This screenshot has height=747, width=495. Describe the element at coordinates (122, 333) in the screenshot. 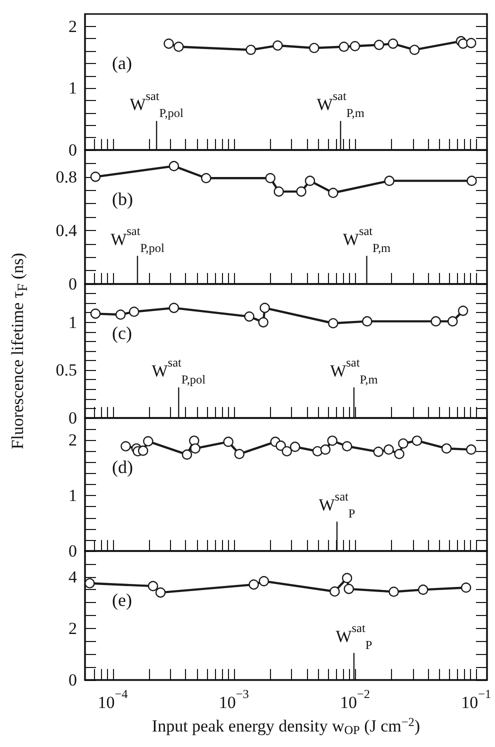

I see `annotation: (c)` at that location.